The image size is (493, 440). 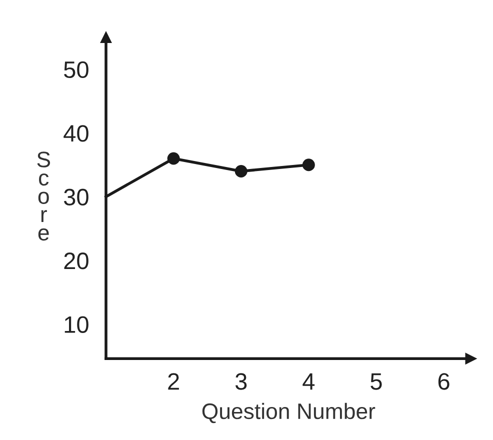 I want to click on y-tick-label: 40, so click(x=76, y=133).